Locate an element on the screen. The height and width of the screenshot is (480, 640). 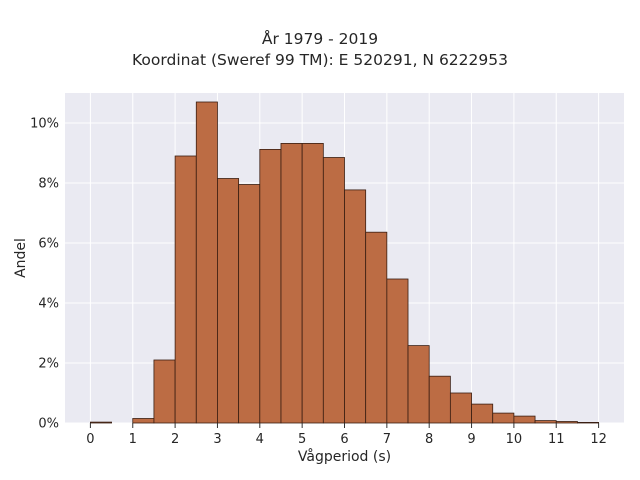
x-tick-label: 9 is located at coordinates (471, 439).